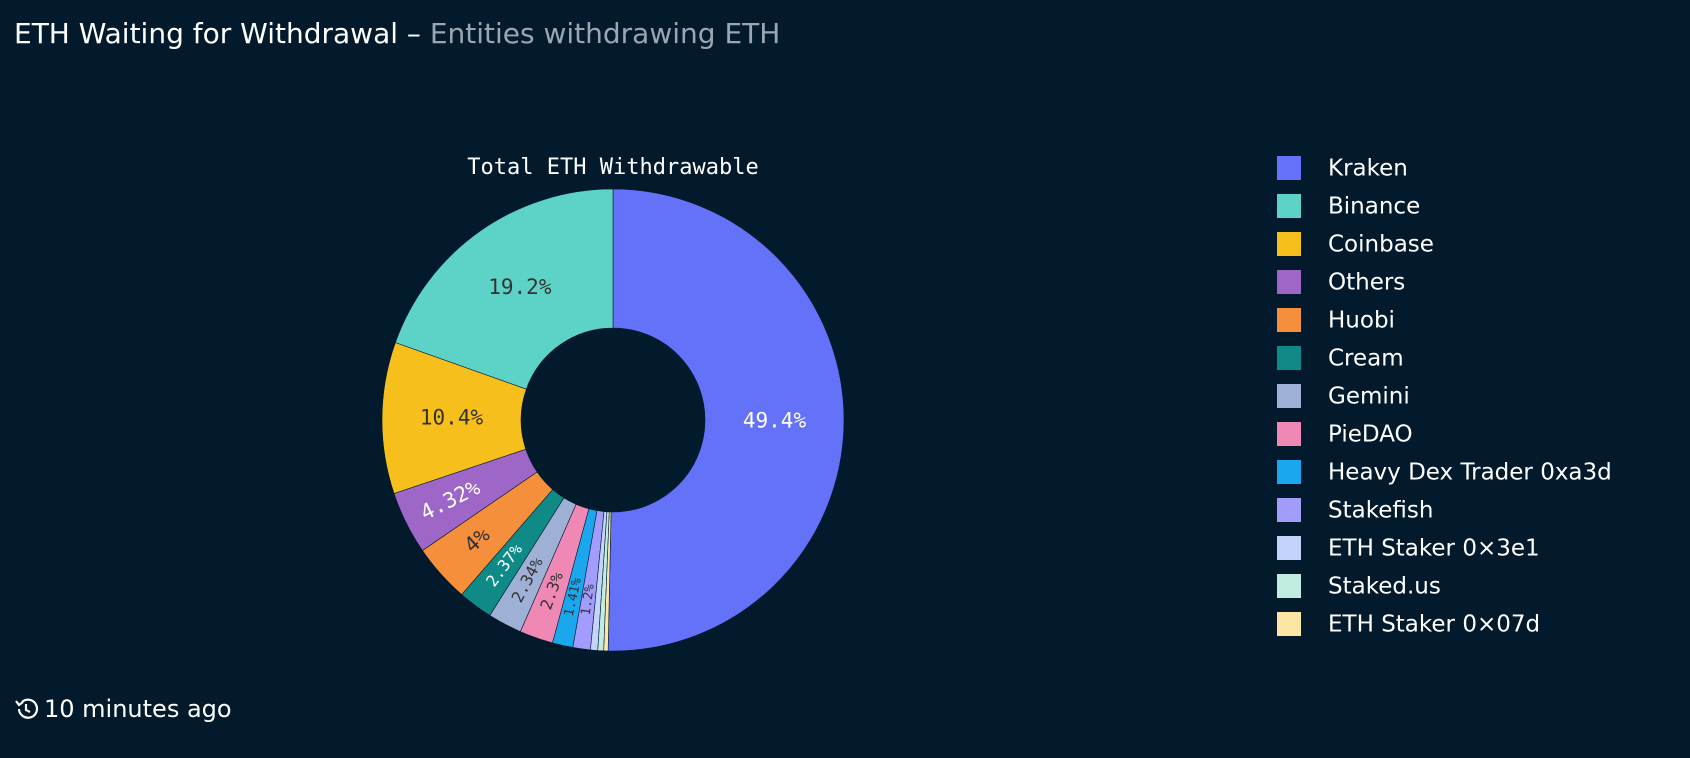 This screenshot has width=1690, height=758. What do you see at coordinates (1366, 283) in the screenshot?
I see `legend-label: Others` at bounding box center [1366, 283].